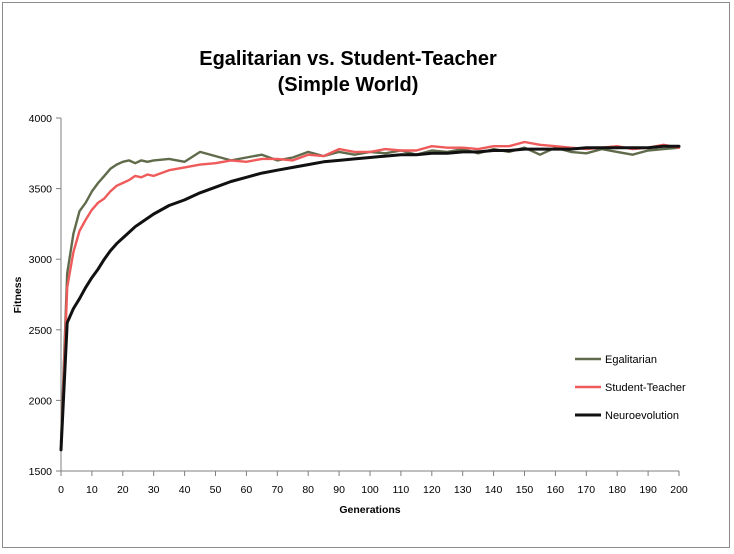  Describe the element at coordinates (41, 401) in the screenshot. I see `y-tick-label: 2000` at that location.